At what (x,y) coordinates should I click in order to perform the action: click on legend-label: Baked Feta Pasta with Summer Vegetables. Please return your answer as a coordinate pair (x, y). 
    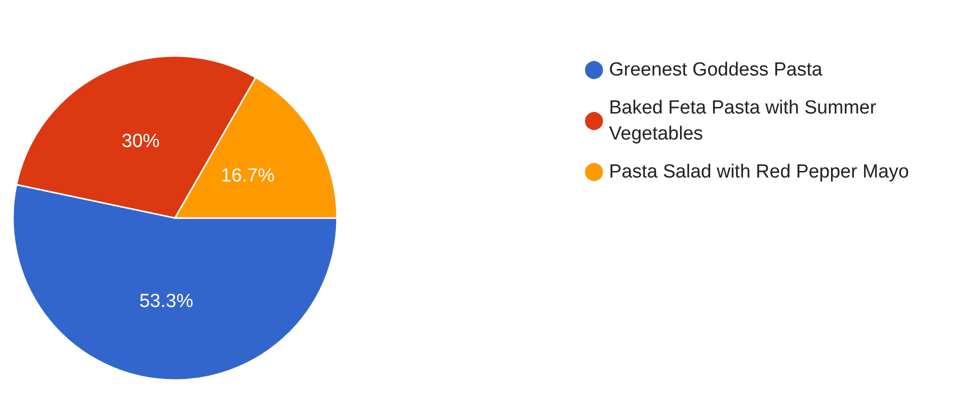
    Looking at the image, I should click on (745, 121).